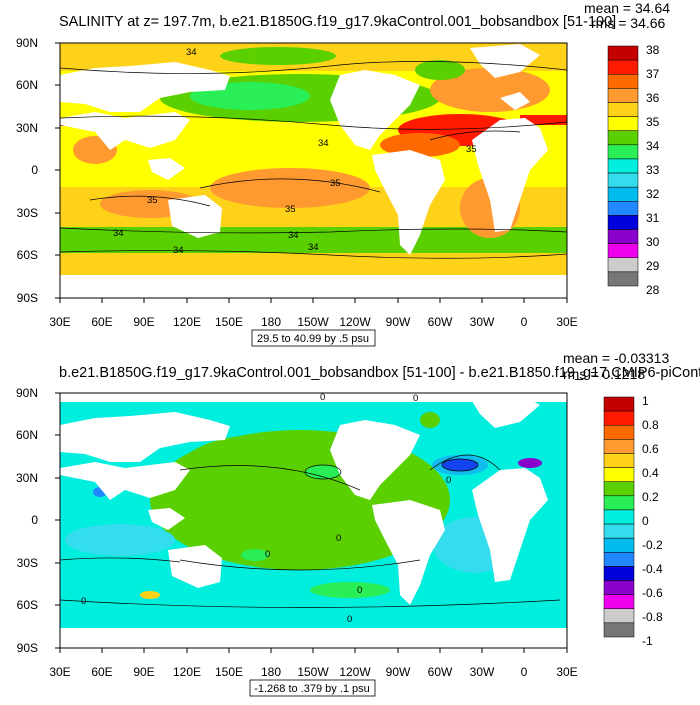 The image size is (700, 705). What do you see at coordinates (313, 339) in the screenshot?
I see `contour-info-box: 29.5 to 40.99 by .5 psu` at bounding box center [313, 339].